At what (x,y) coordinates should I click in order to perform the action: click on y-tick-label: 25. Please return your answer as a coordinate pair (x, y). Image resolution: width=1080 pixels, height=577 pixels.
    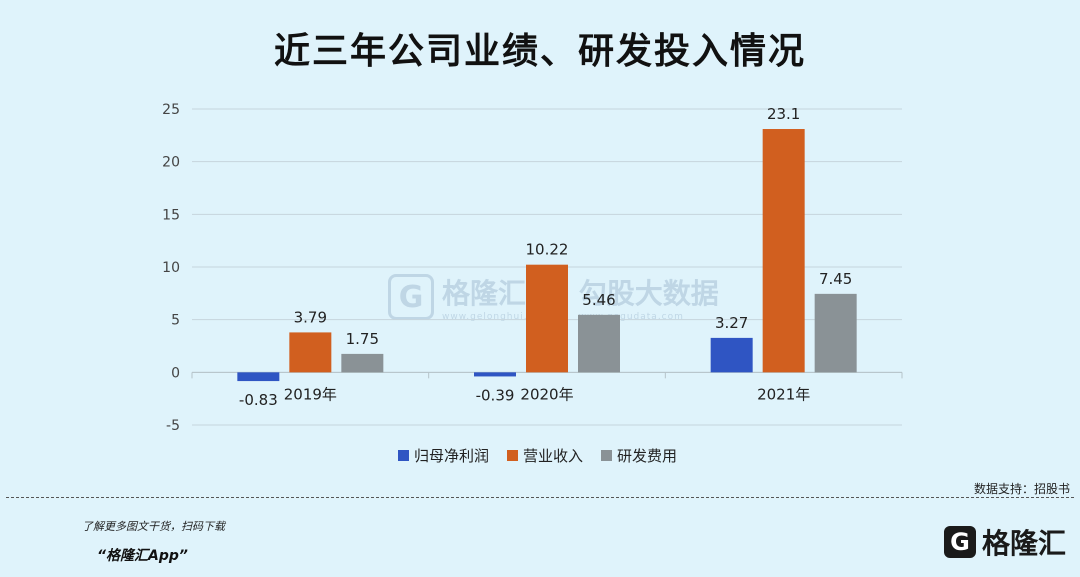
    Looking at the image, I should click on (171, 110).